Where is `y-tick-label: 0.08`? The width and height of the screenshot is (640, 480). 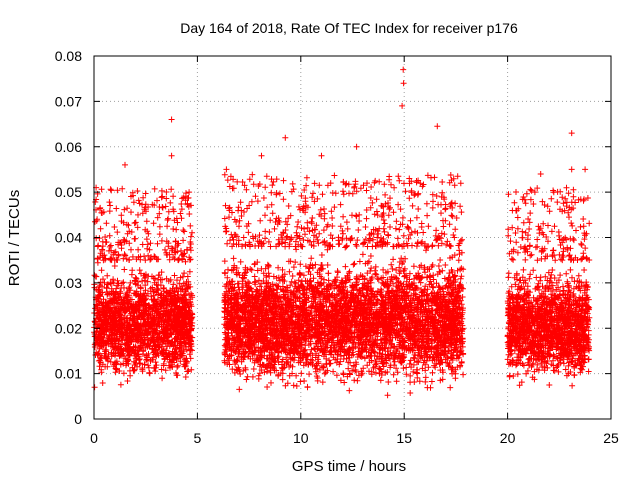 y-tick-label: 0.08 is located at coordinates (68, 56).